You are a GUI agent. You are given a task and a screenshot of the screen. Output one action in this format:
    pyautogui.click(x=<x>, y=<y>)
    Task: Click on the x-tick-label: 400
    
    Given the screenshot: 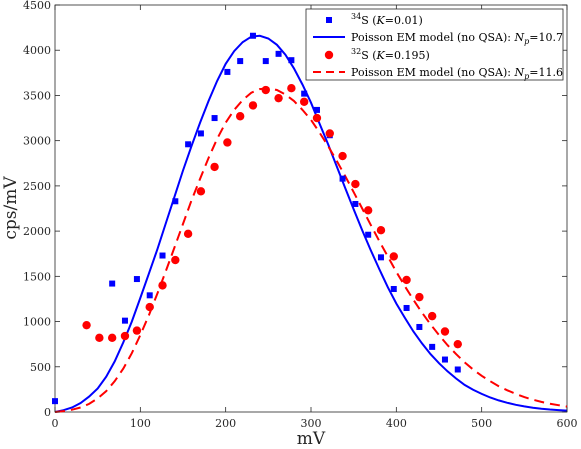 What is the action you would take?
    pyautogui.click(x=396, y=423)
    